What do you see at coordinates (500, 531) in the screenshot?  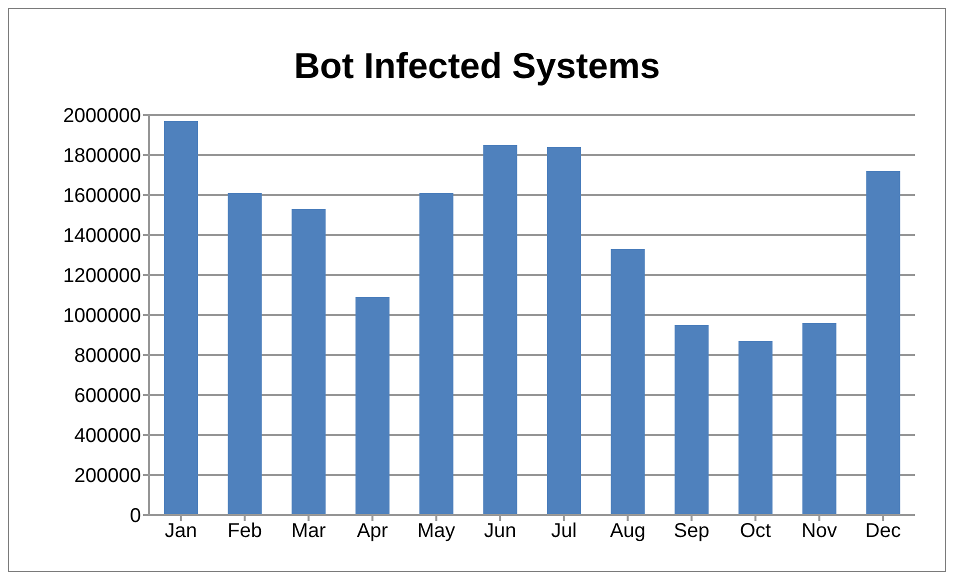 I see `x-tick-label: Jun` at bounding box center [500, 531].